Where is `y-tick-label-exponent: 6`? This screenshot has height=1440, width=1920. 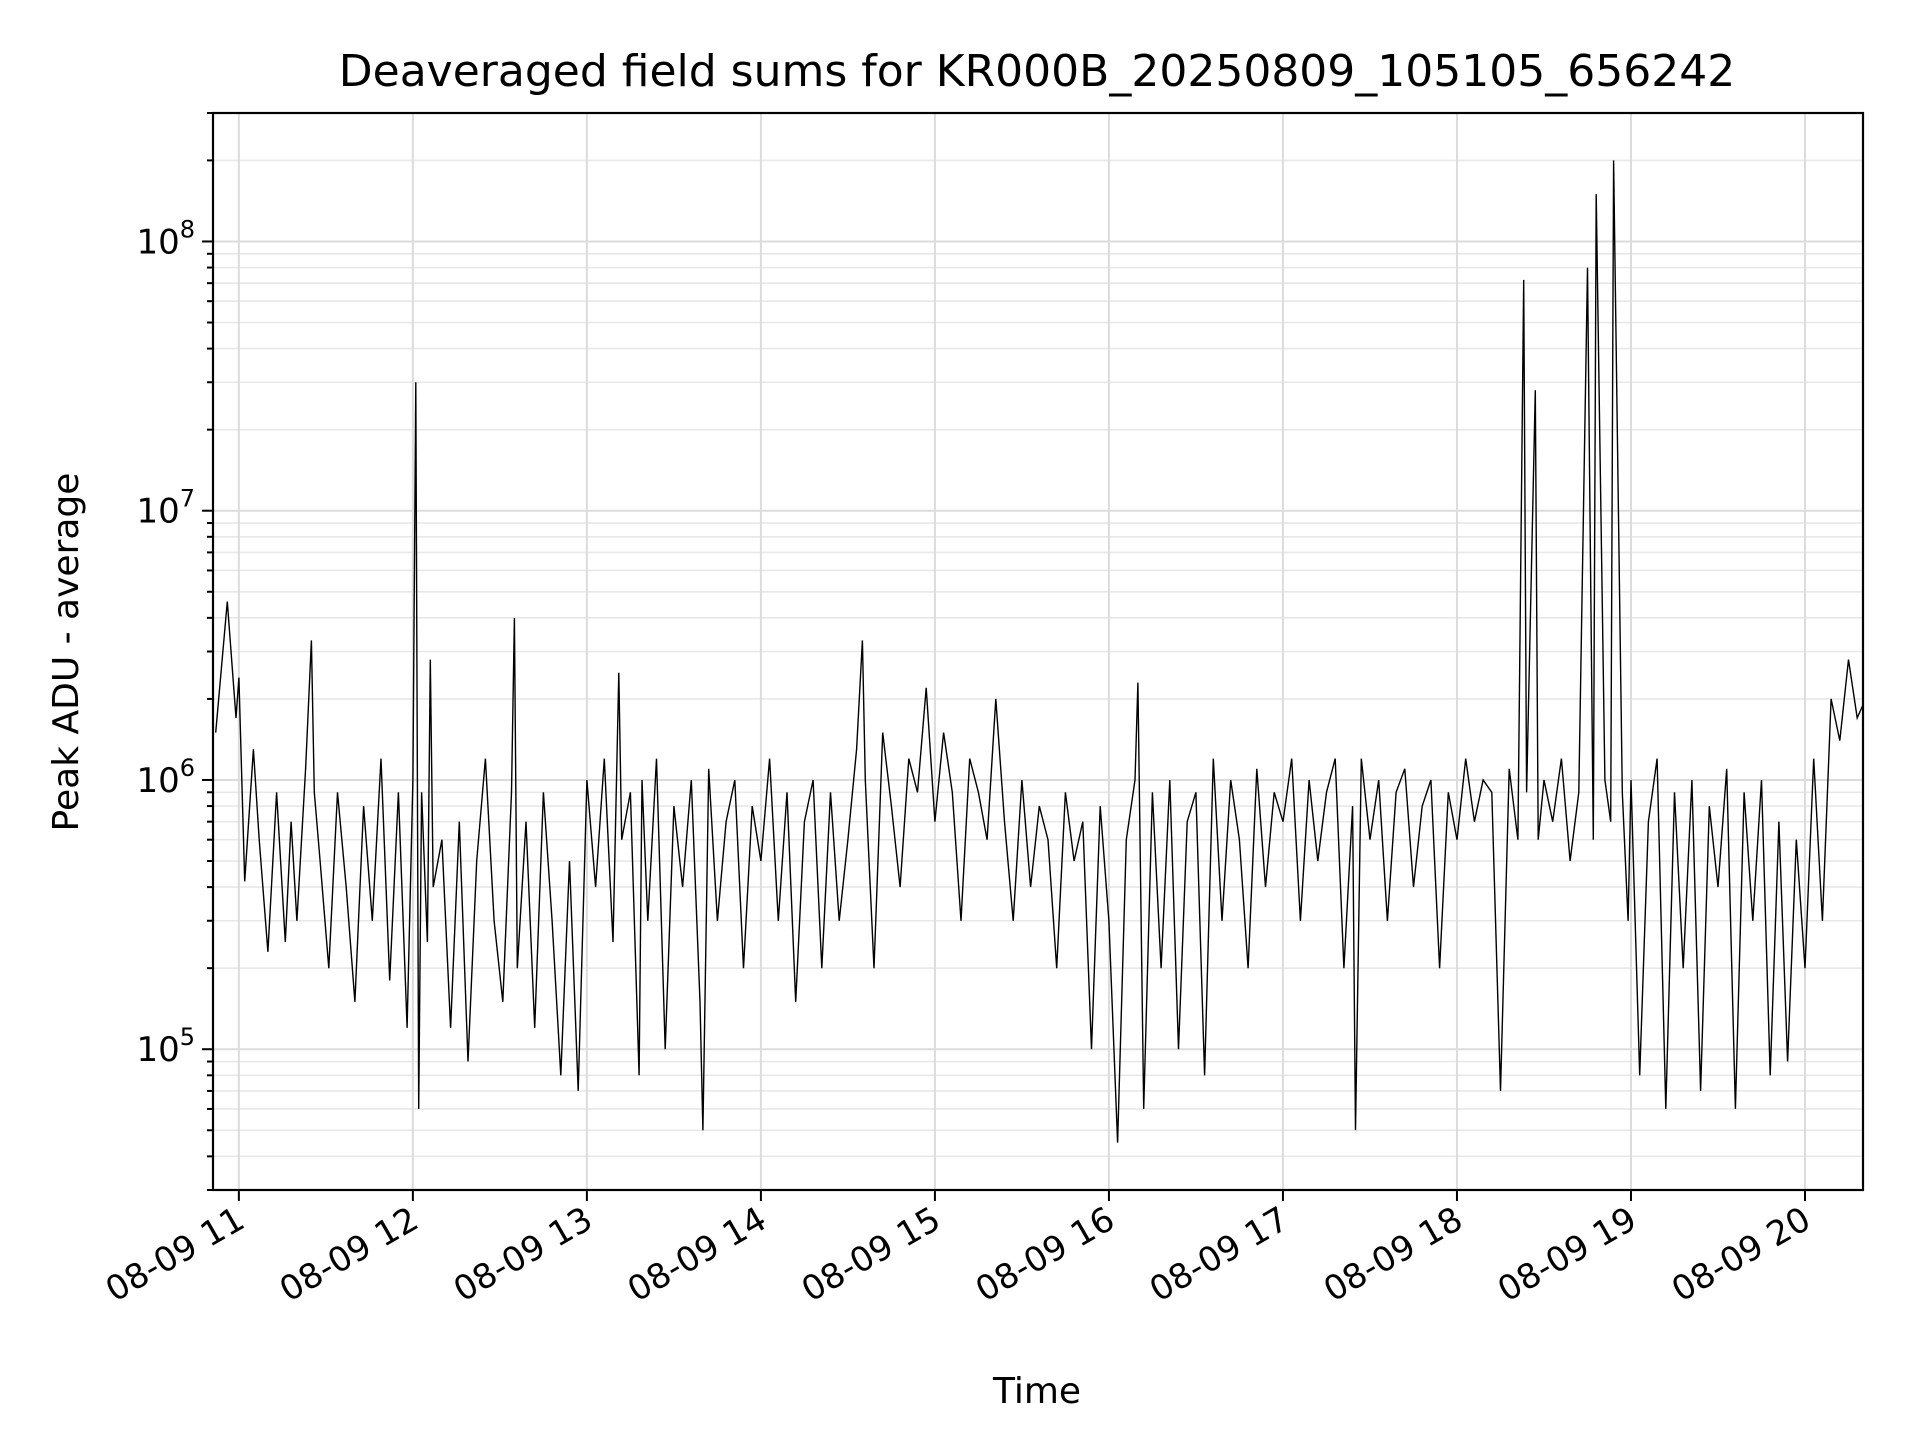
y-tick-label-exponent: 6 is located at coordinates (187, 768).